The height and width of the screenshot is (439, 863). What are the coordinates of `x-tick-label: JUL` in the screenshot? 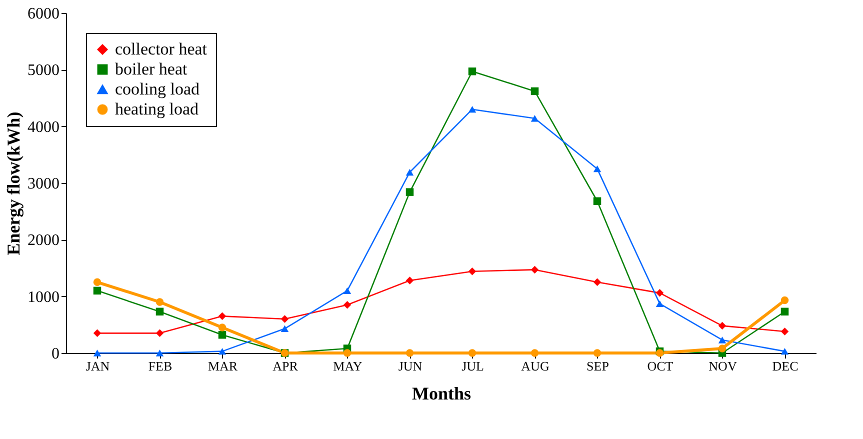 It's located at (473, 366).